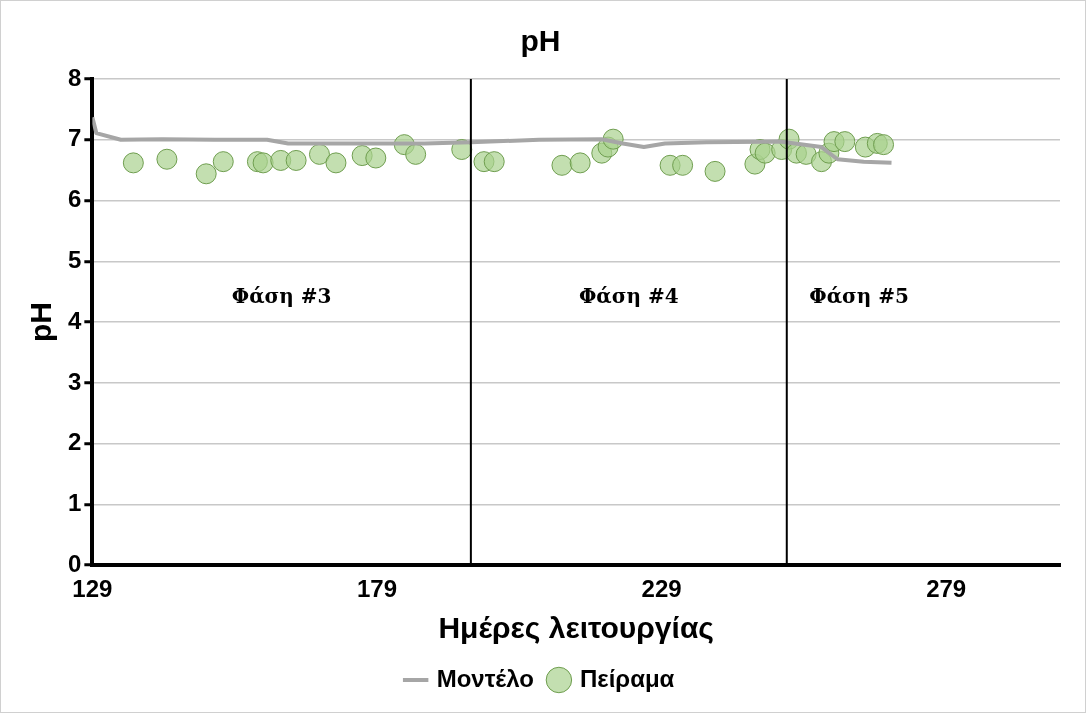  What do you see at coordinates (576, 628) in the screenshot?
I see `x-axis-title: Ημέρες λειτουργίας` at bounding box center [576, 628].